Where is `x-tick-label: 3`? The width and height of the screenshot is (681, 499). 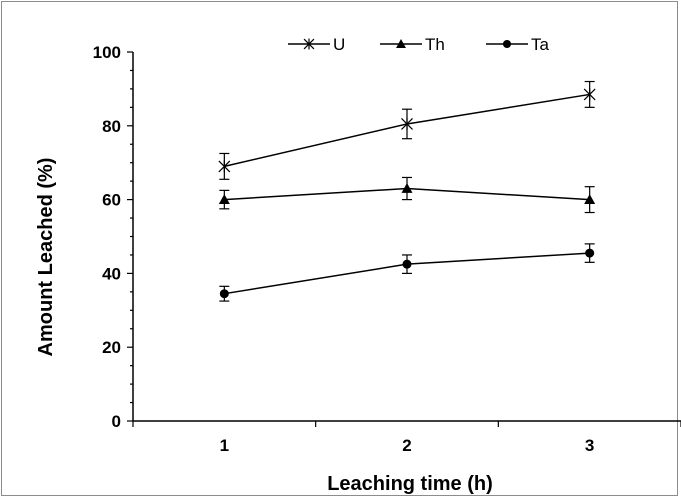 x-tick-label: 3 is located at coordinates (589, 445).